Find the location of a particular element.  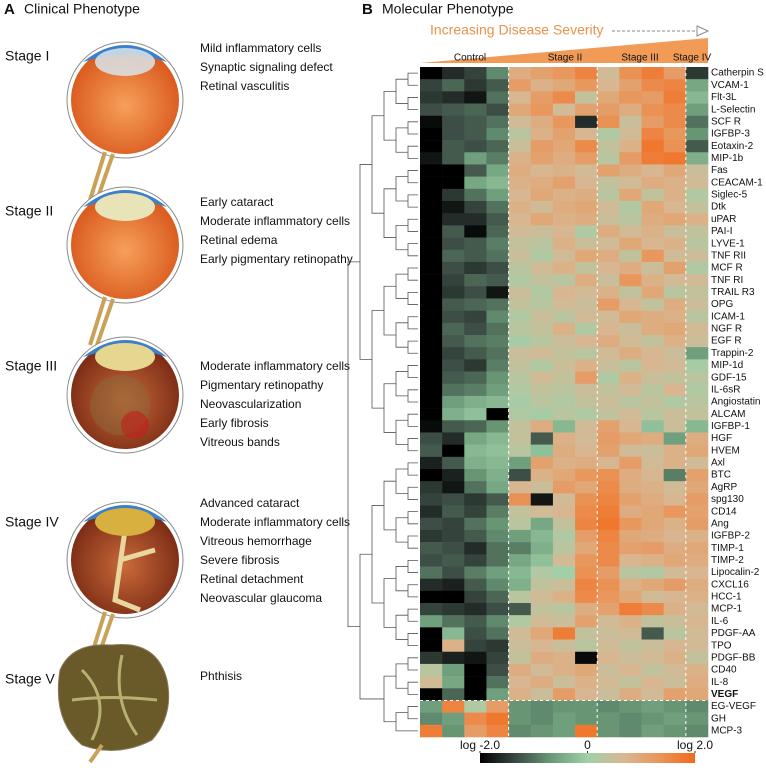

row-label: EG-VEGF is located at coordinates (733, 706).